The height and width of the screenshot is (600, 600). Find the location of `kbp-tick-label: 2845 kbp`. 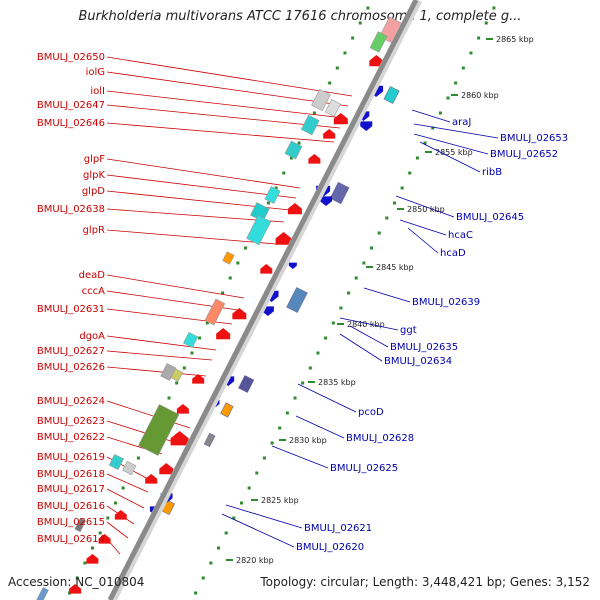

kbp-tick-label: 2845 kbp is located at coordinates (395, 267).